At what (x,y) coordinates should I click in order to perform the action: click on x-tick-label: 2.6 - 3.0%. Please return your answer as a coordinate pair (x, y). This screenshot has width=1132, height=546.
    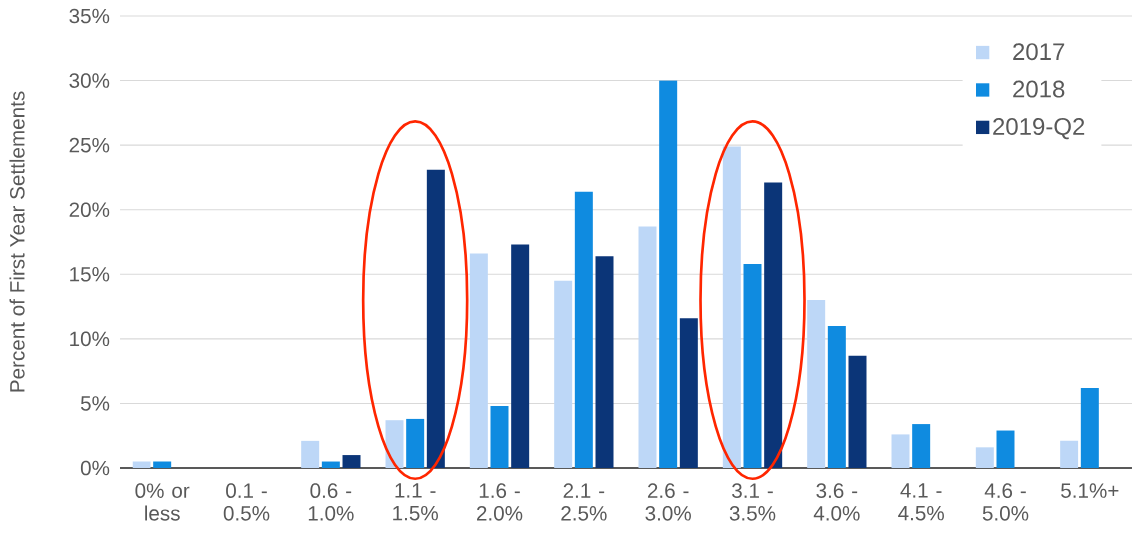
    Looking at the image, I should click on (668, 502).